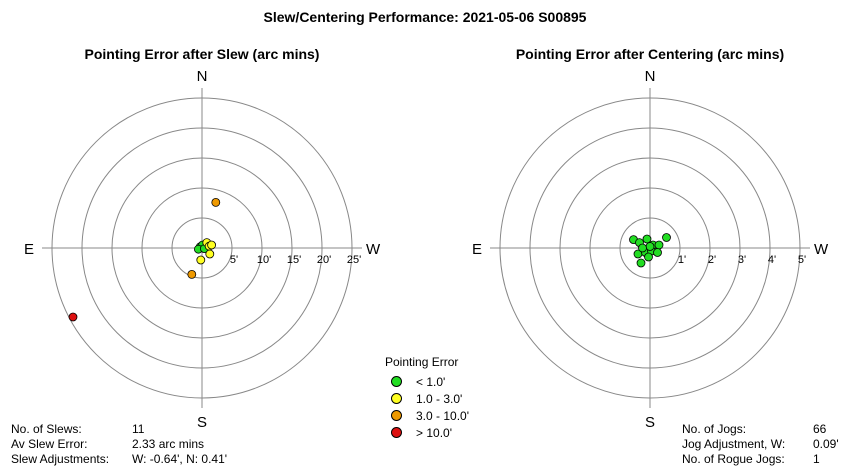 The width and height of the screenshot is (850, 470). I want to click on slew-chart-title: Pointing Error after Slew (arc mins), so click(202, 54).